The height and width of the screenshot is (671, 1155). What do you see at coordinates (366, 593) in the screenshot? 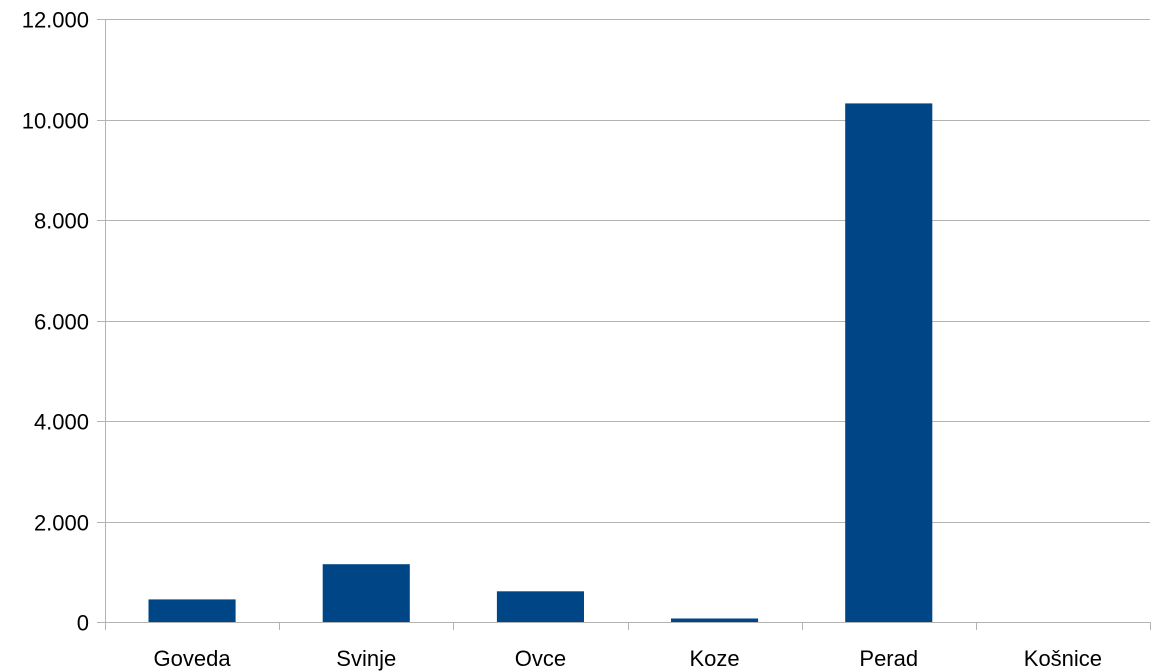
I see `bar-svinje` at bounding box center [366, 593].